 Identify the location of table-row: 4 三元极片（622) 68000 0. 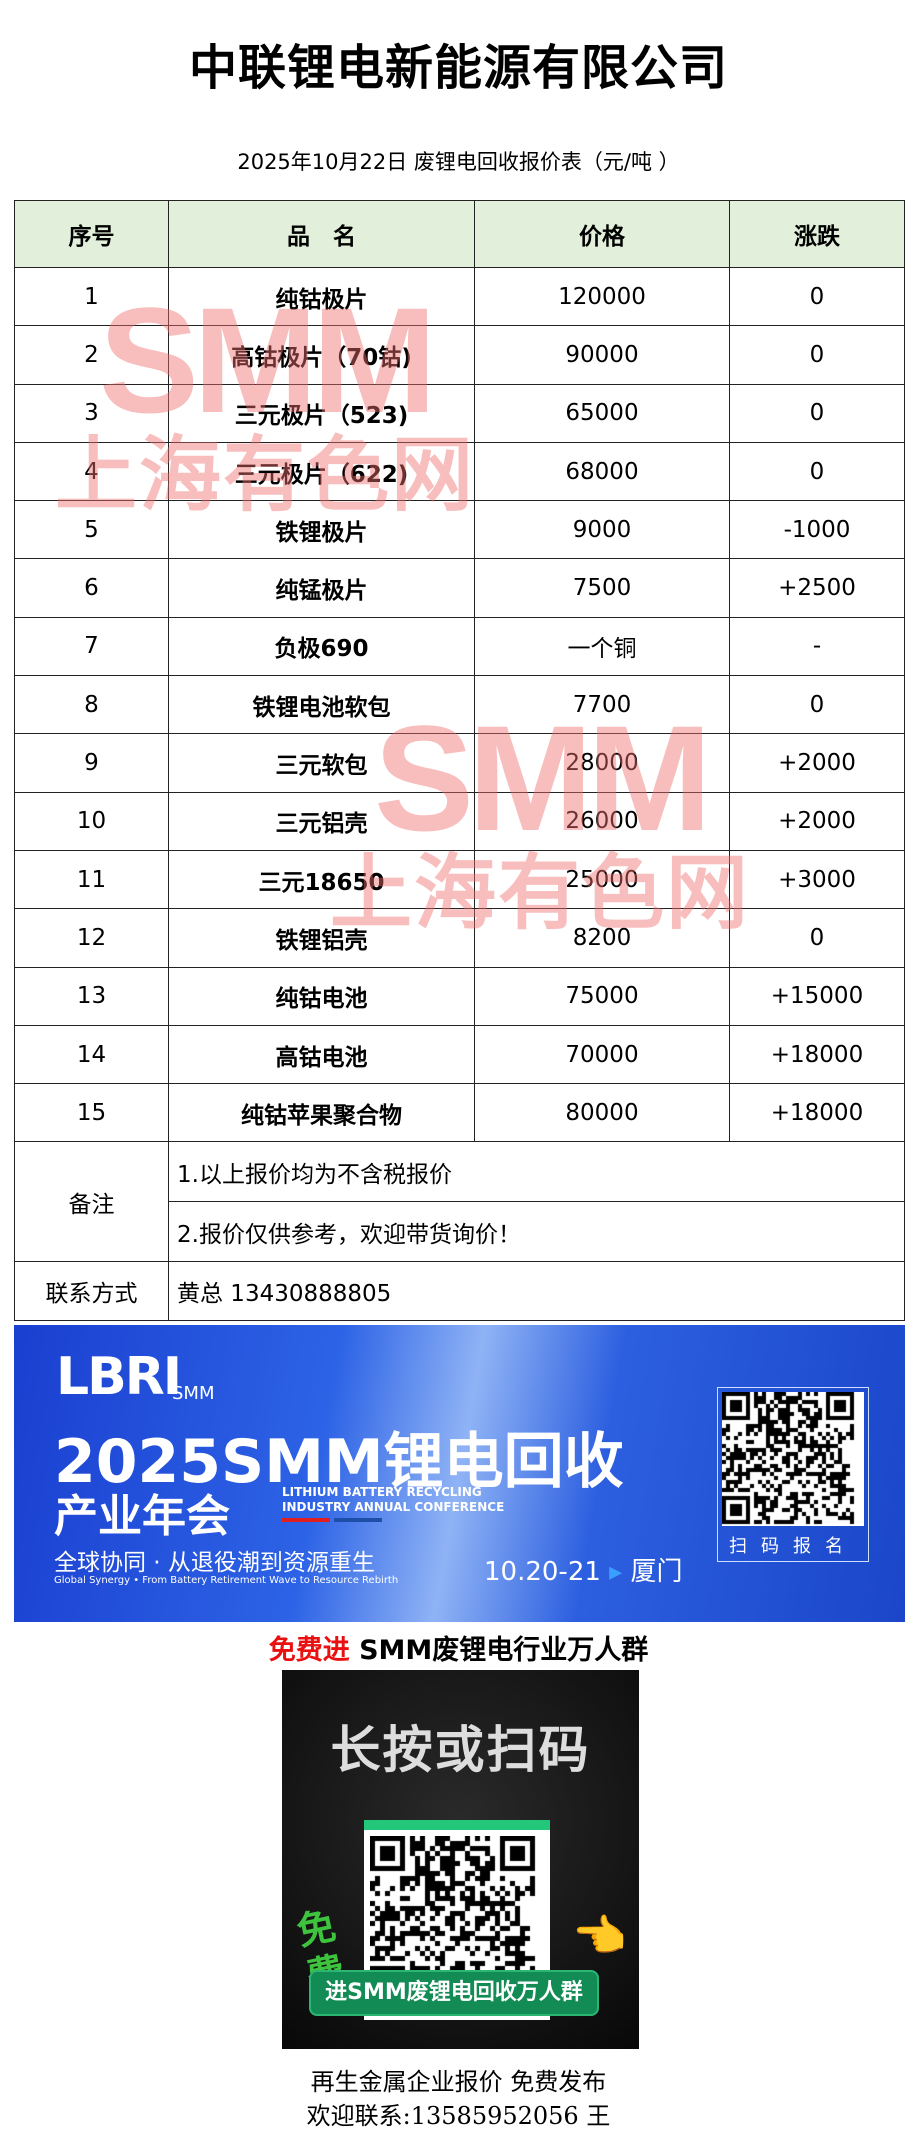
(459, 471).